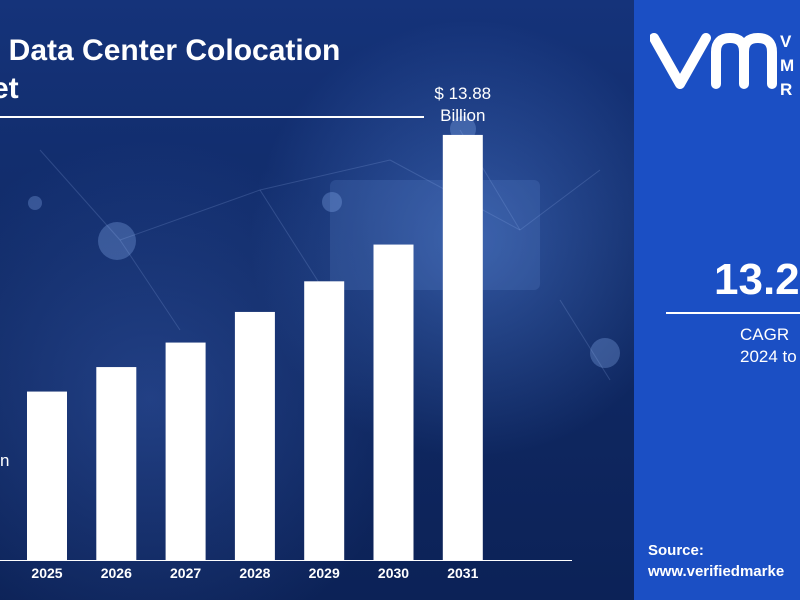 The height and width of the screenshot is (600, 800). What do you see at coordinates (254, 573) in the screenshot?
I see `x-tick-label: 2028` at bounding box center [254, 573].